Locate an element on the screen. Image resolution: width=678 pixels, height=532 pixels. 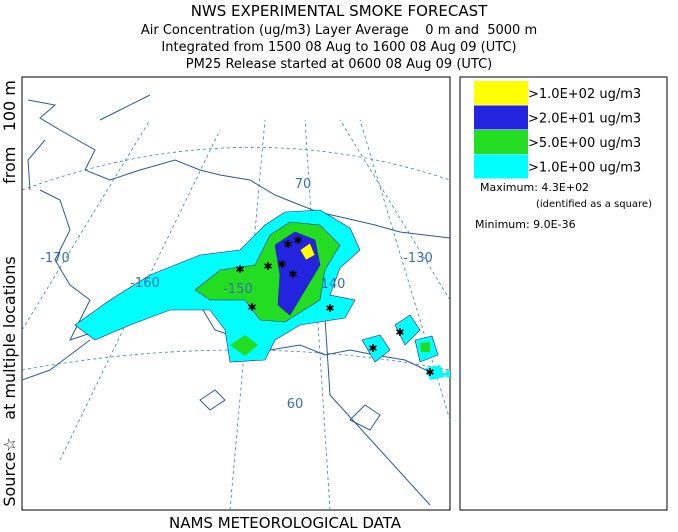
maximum: Maximum: 4.3E+02 is located at coordinates (534, 187).